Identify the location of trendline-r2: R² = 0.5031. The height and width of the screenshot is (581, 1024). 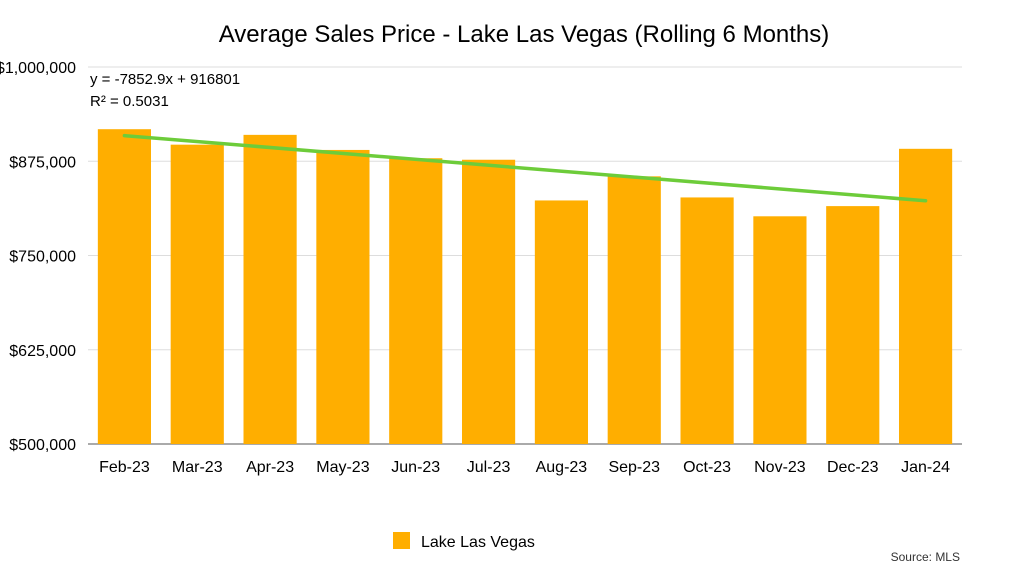
(129, 101).